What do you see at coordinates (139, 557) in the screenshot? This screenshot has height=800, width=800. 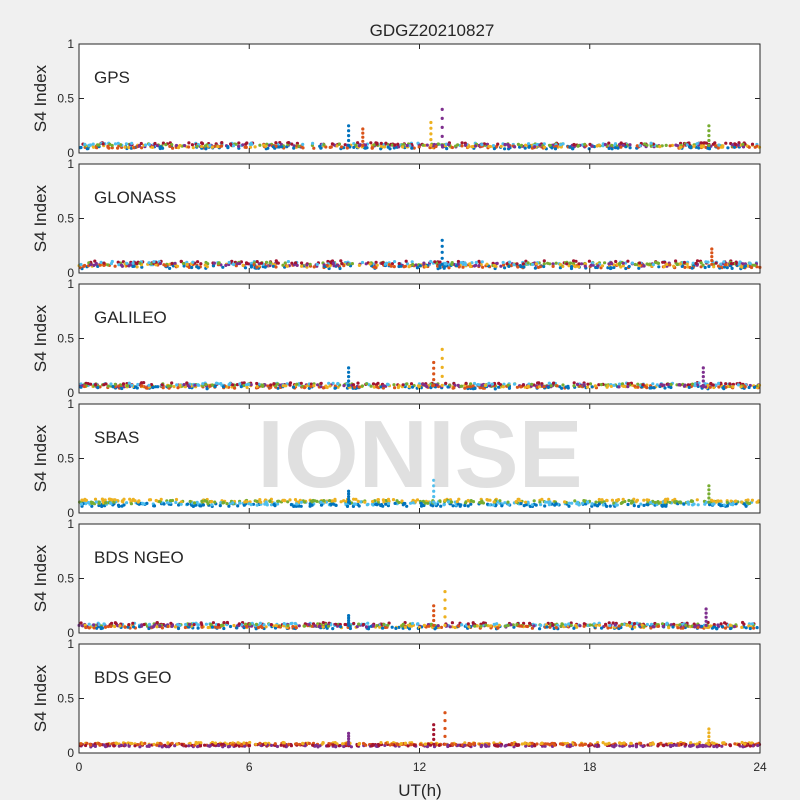 I see `panel-label: BDS NGEO` at bounding box center [139, 557].